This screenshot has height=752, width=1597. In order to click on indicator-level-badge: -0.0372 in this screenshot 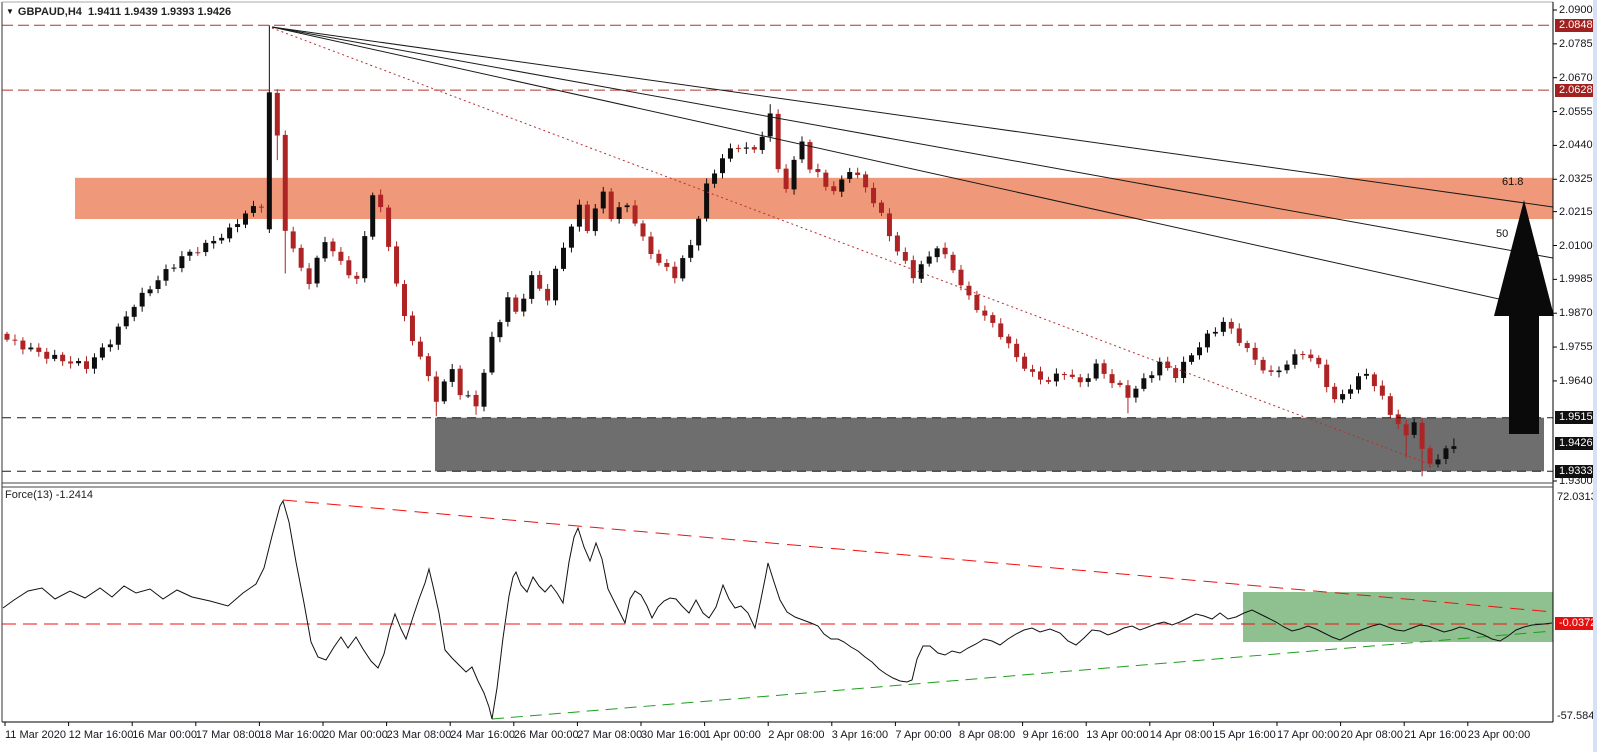, I will do `click(1576, 623)`.